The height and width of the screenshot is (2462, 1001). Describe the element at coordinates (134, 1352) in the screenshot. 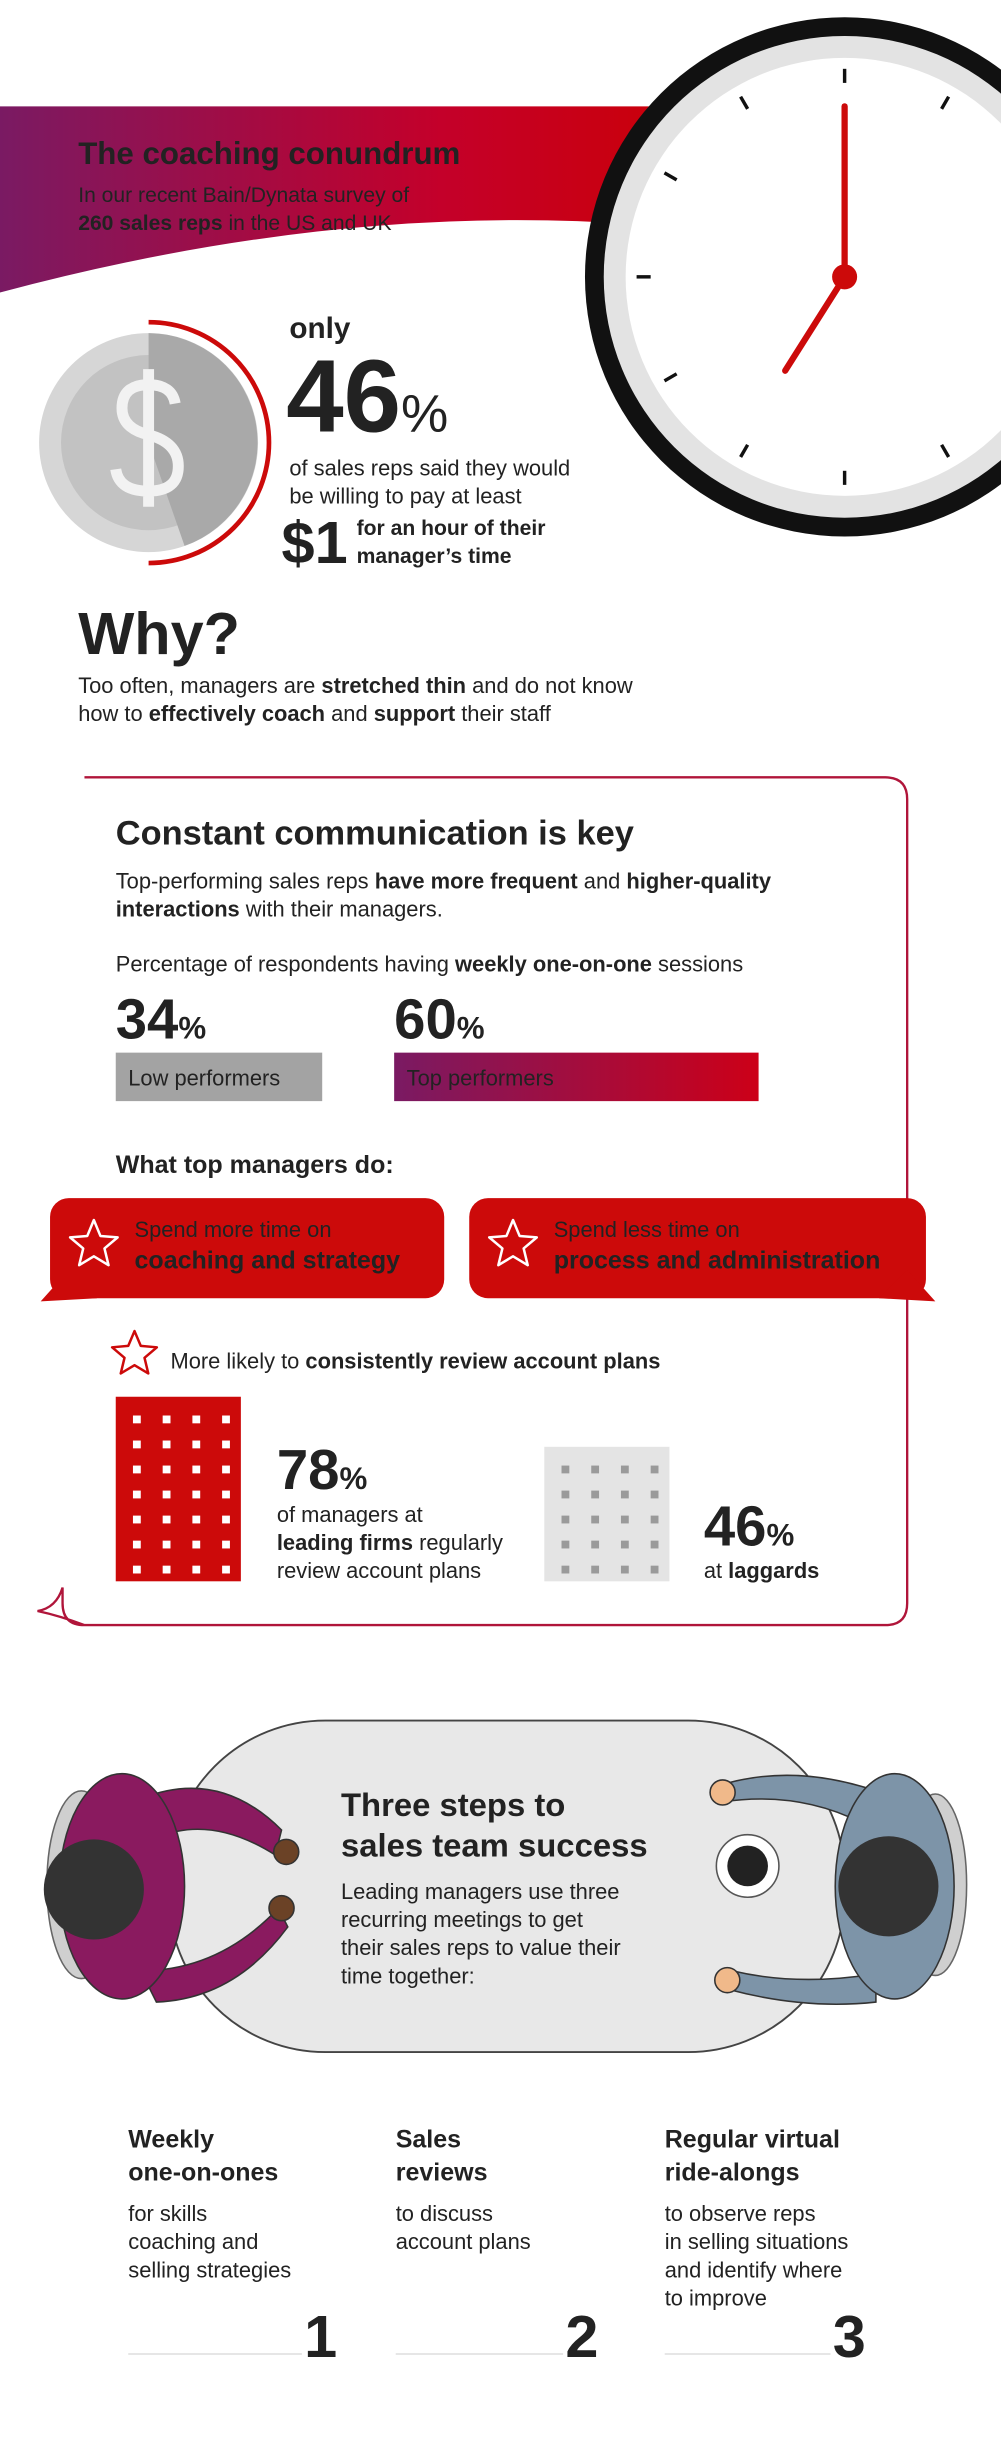

I see `review-star` at that location.